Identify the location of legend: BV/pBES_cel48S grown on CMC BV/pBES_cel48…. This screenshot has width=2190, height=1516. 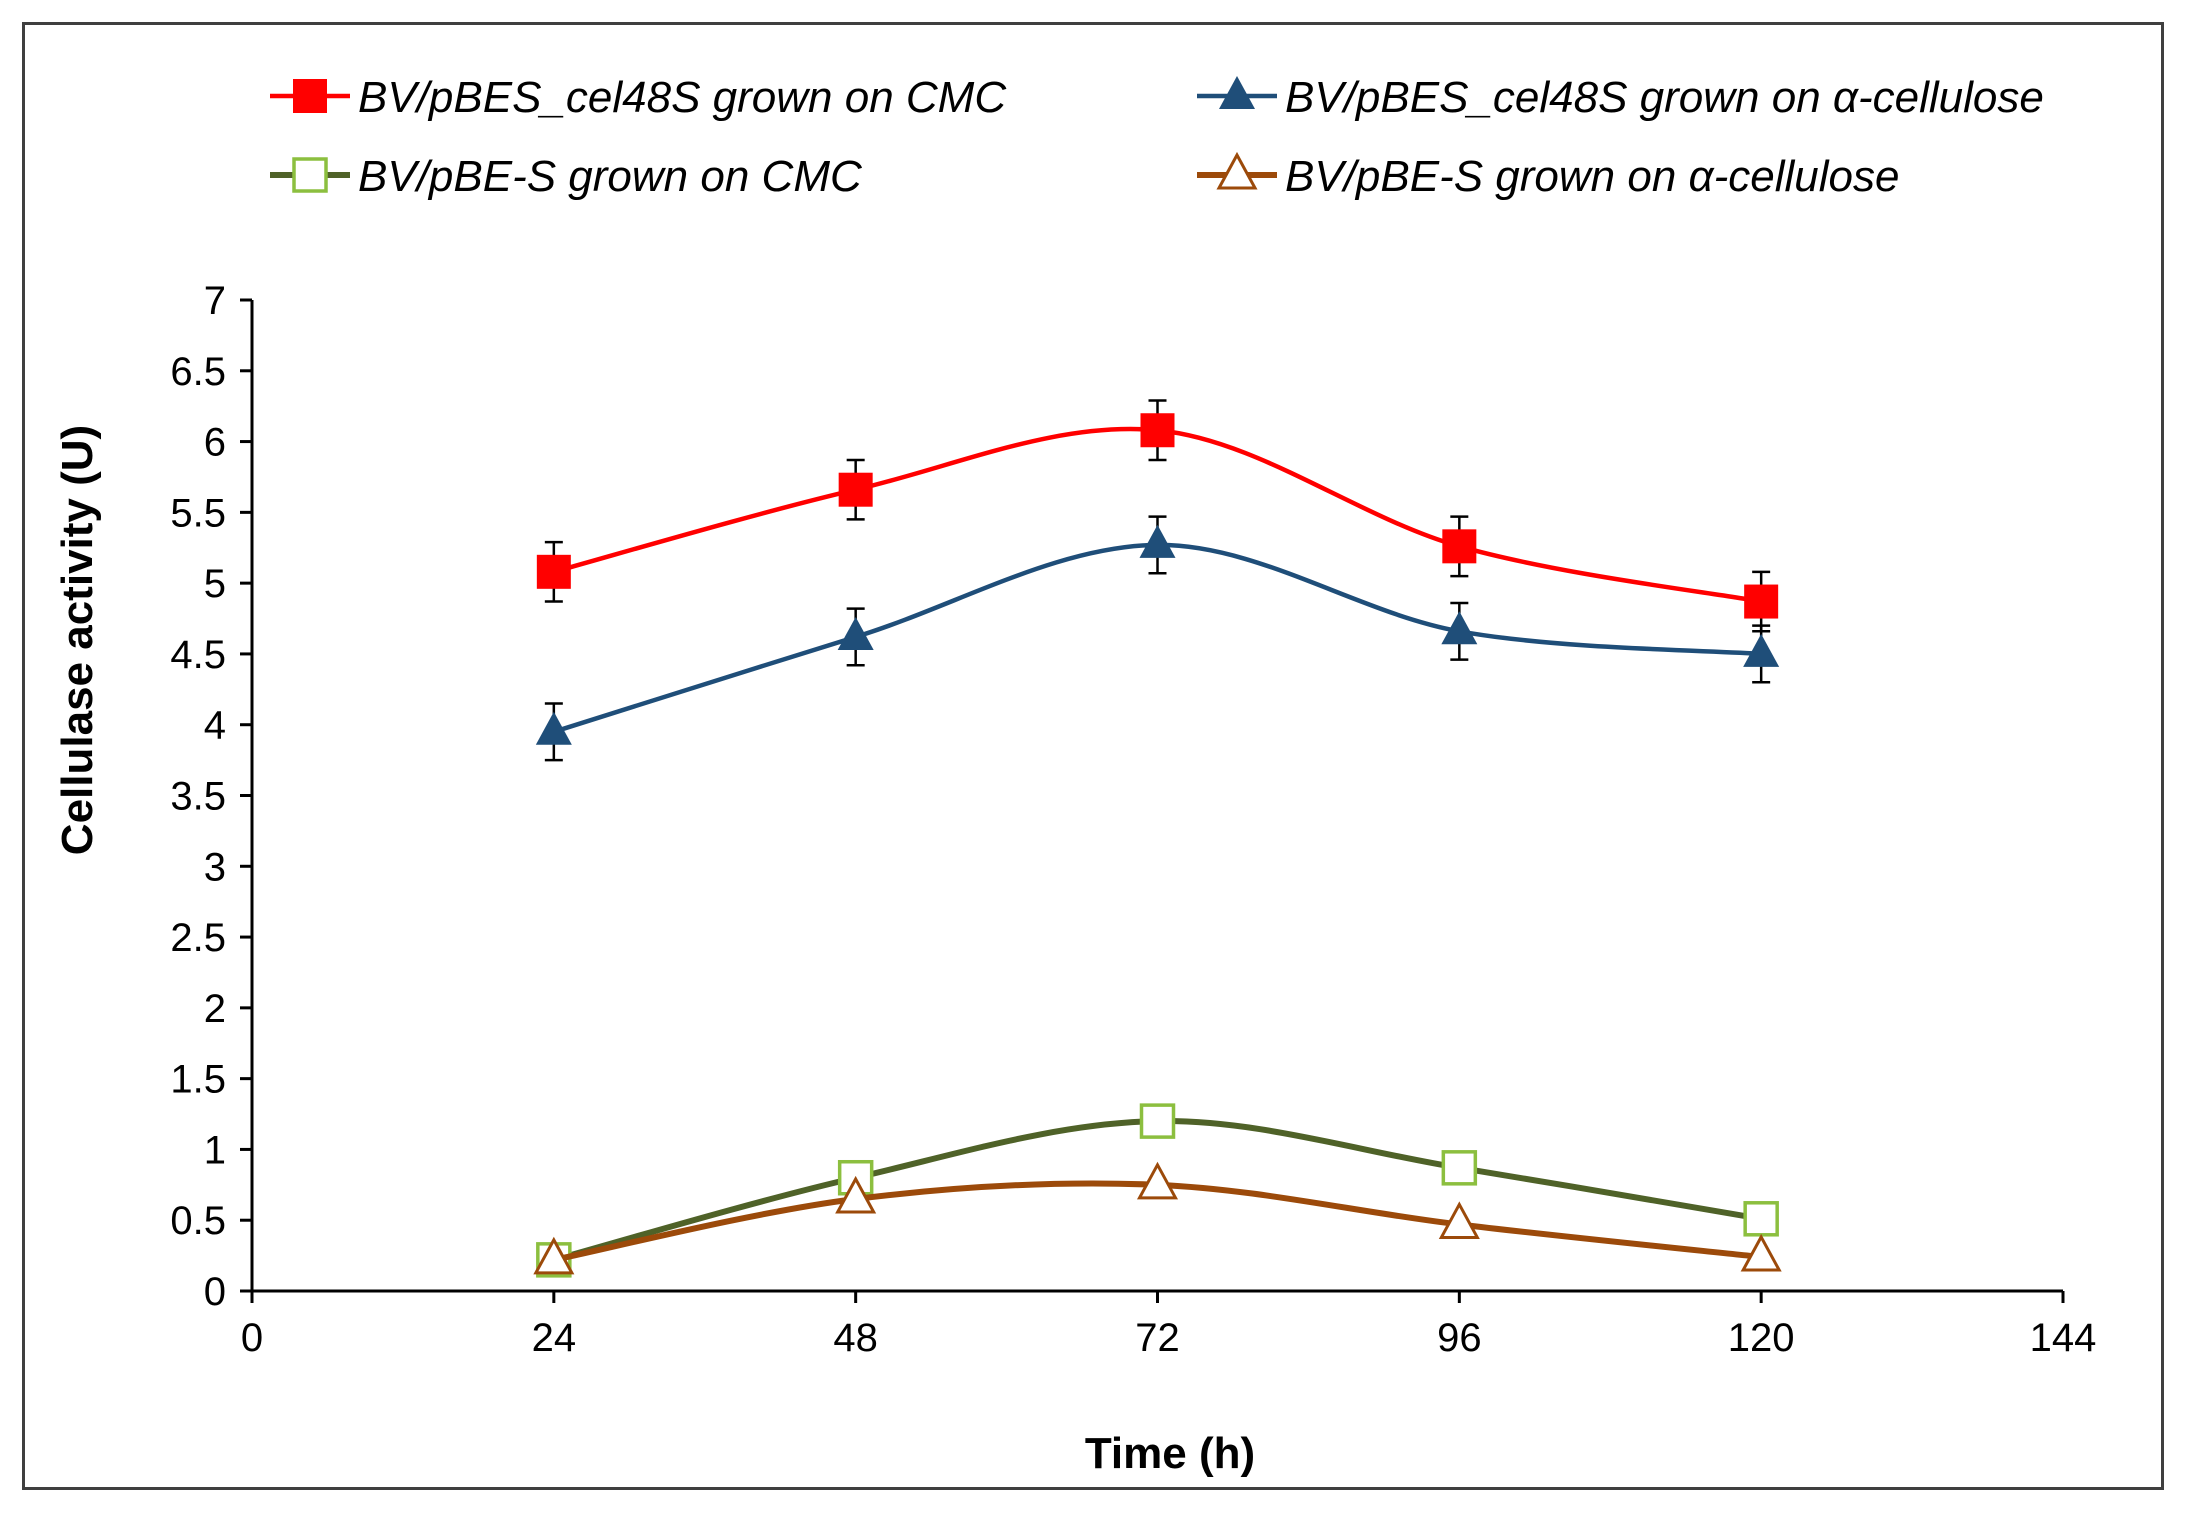
(1157, 137).